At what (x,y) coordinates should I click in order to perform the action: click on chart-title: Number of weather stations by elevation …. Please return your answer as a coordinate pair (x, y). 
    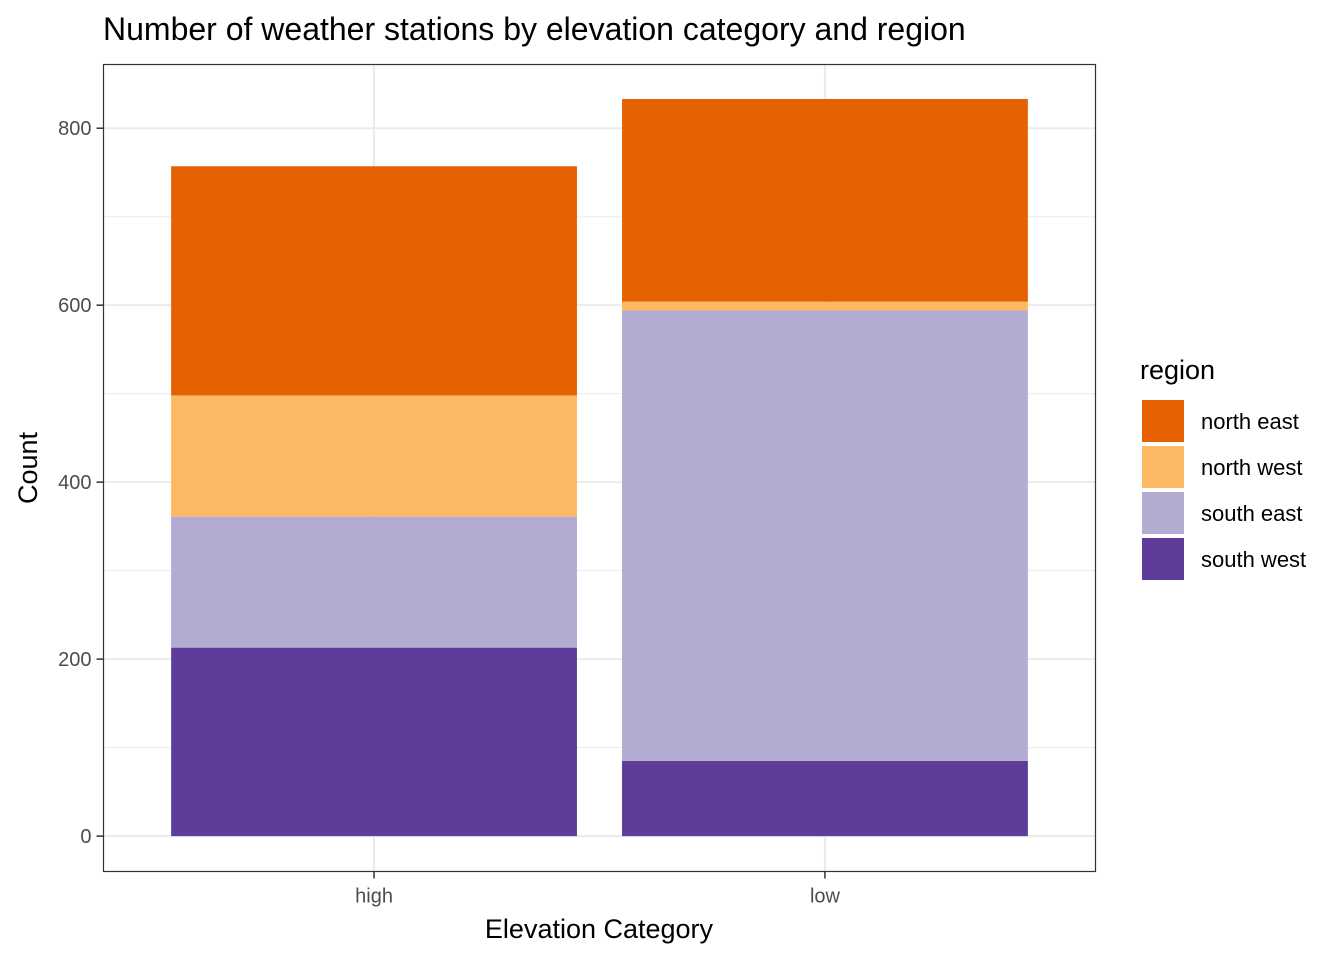
    Looking at the image, I should click on (534, 29).